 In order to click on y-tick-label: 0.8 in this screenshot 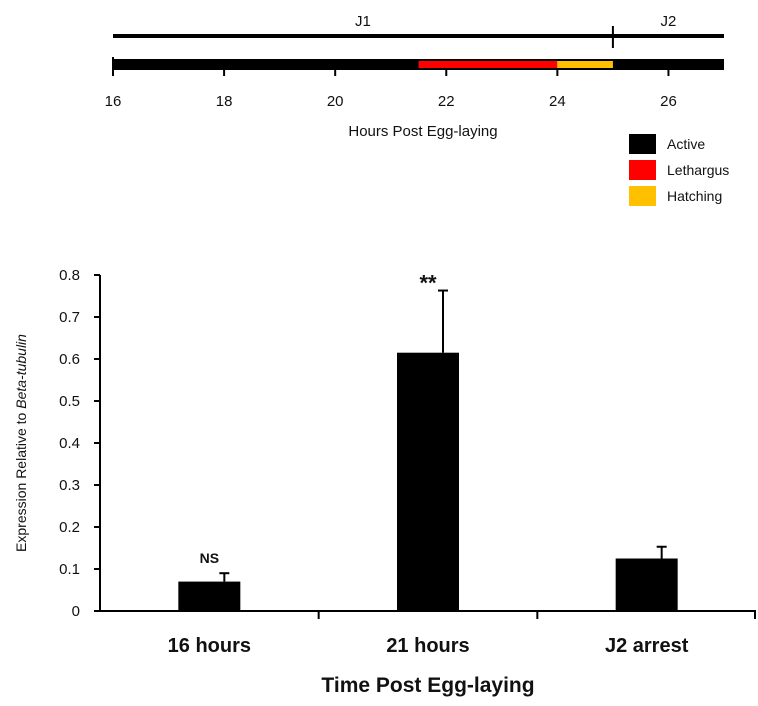, I will do `click(69, 275)`.